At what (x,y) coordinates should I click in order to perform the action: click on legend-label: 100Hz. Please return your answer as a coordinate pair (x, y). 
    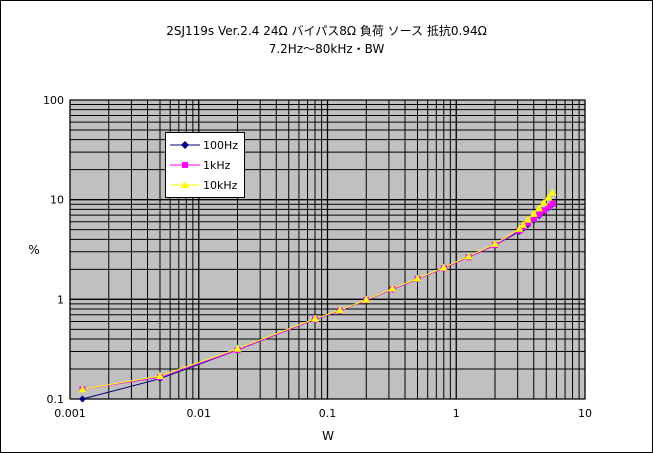
    Looking at the image, I should click on (221, 145).